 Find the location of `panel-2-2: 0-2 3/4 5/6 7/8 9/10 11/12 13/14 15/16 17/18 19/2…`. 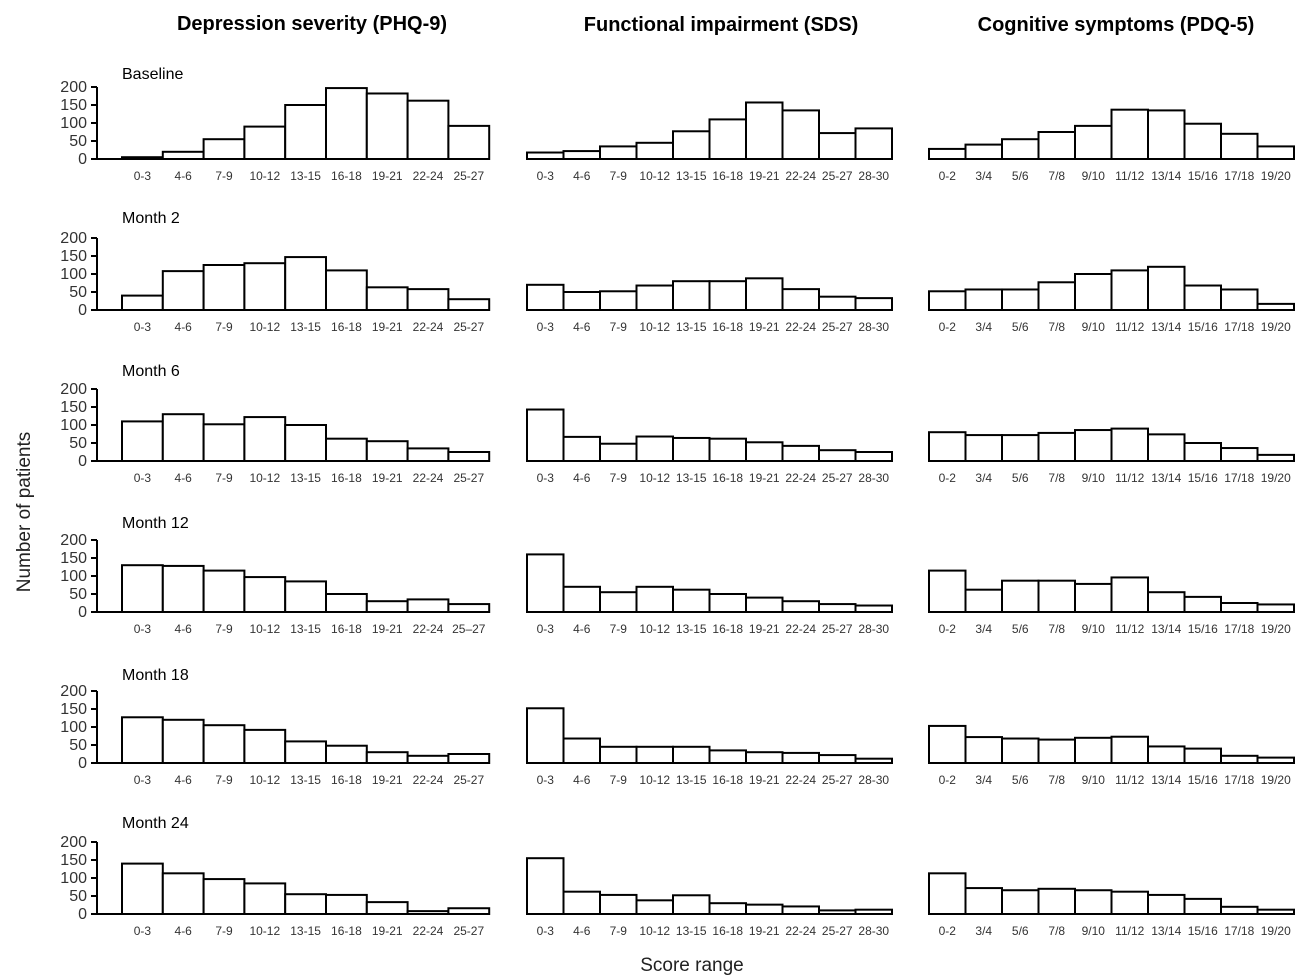

panel-2-2: 0-2 3/4 5/6 7/8 9/10 11/12 13/14 15/16 17/18 19/2… is located at coordinates (1111, 456).